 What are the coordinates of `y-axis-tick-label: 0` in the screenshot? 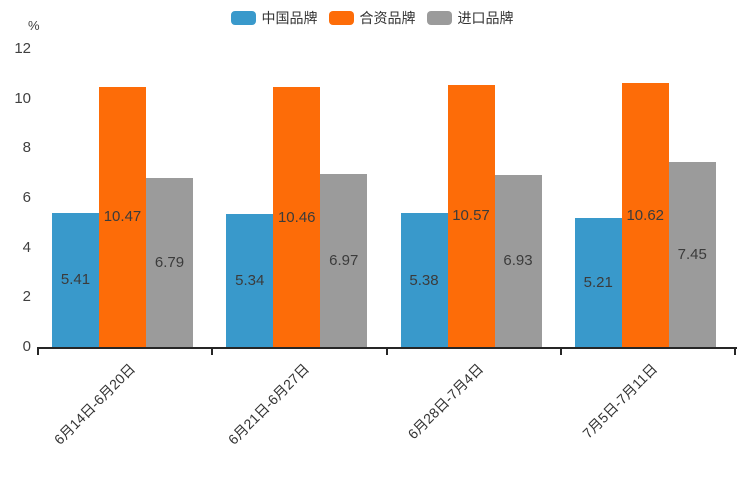 It's located at (26, 346).